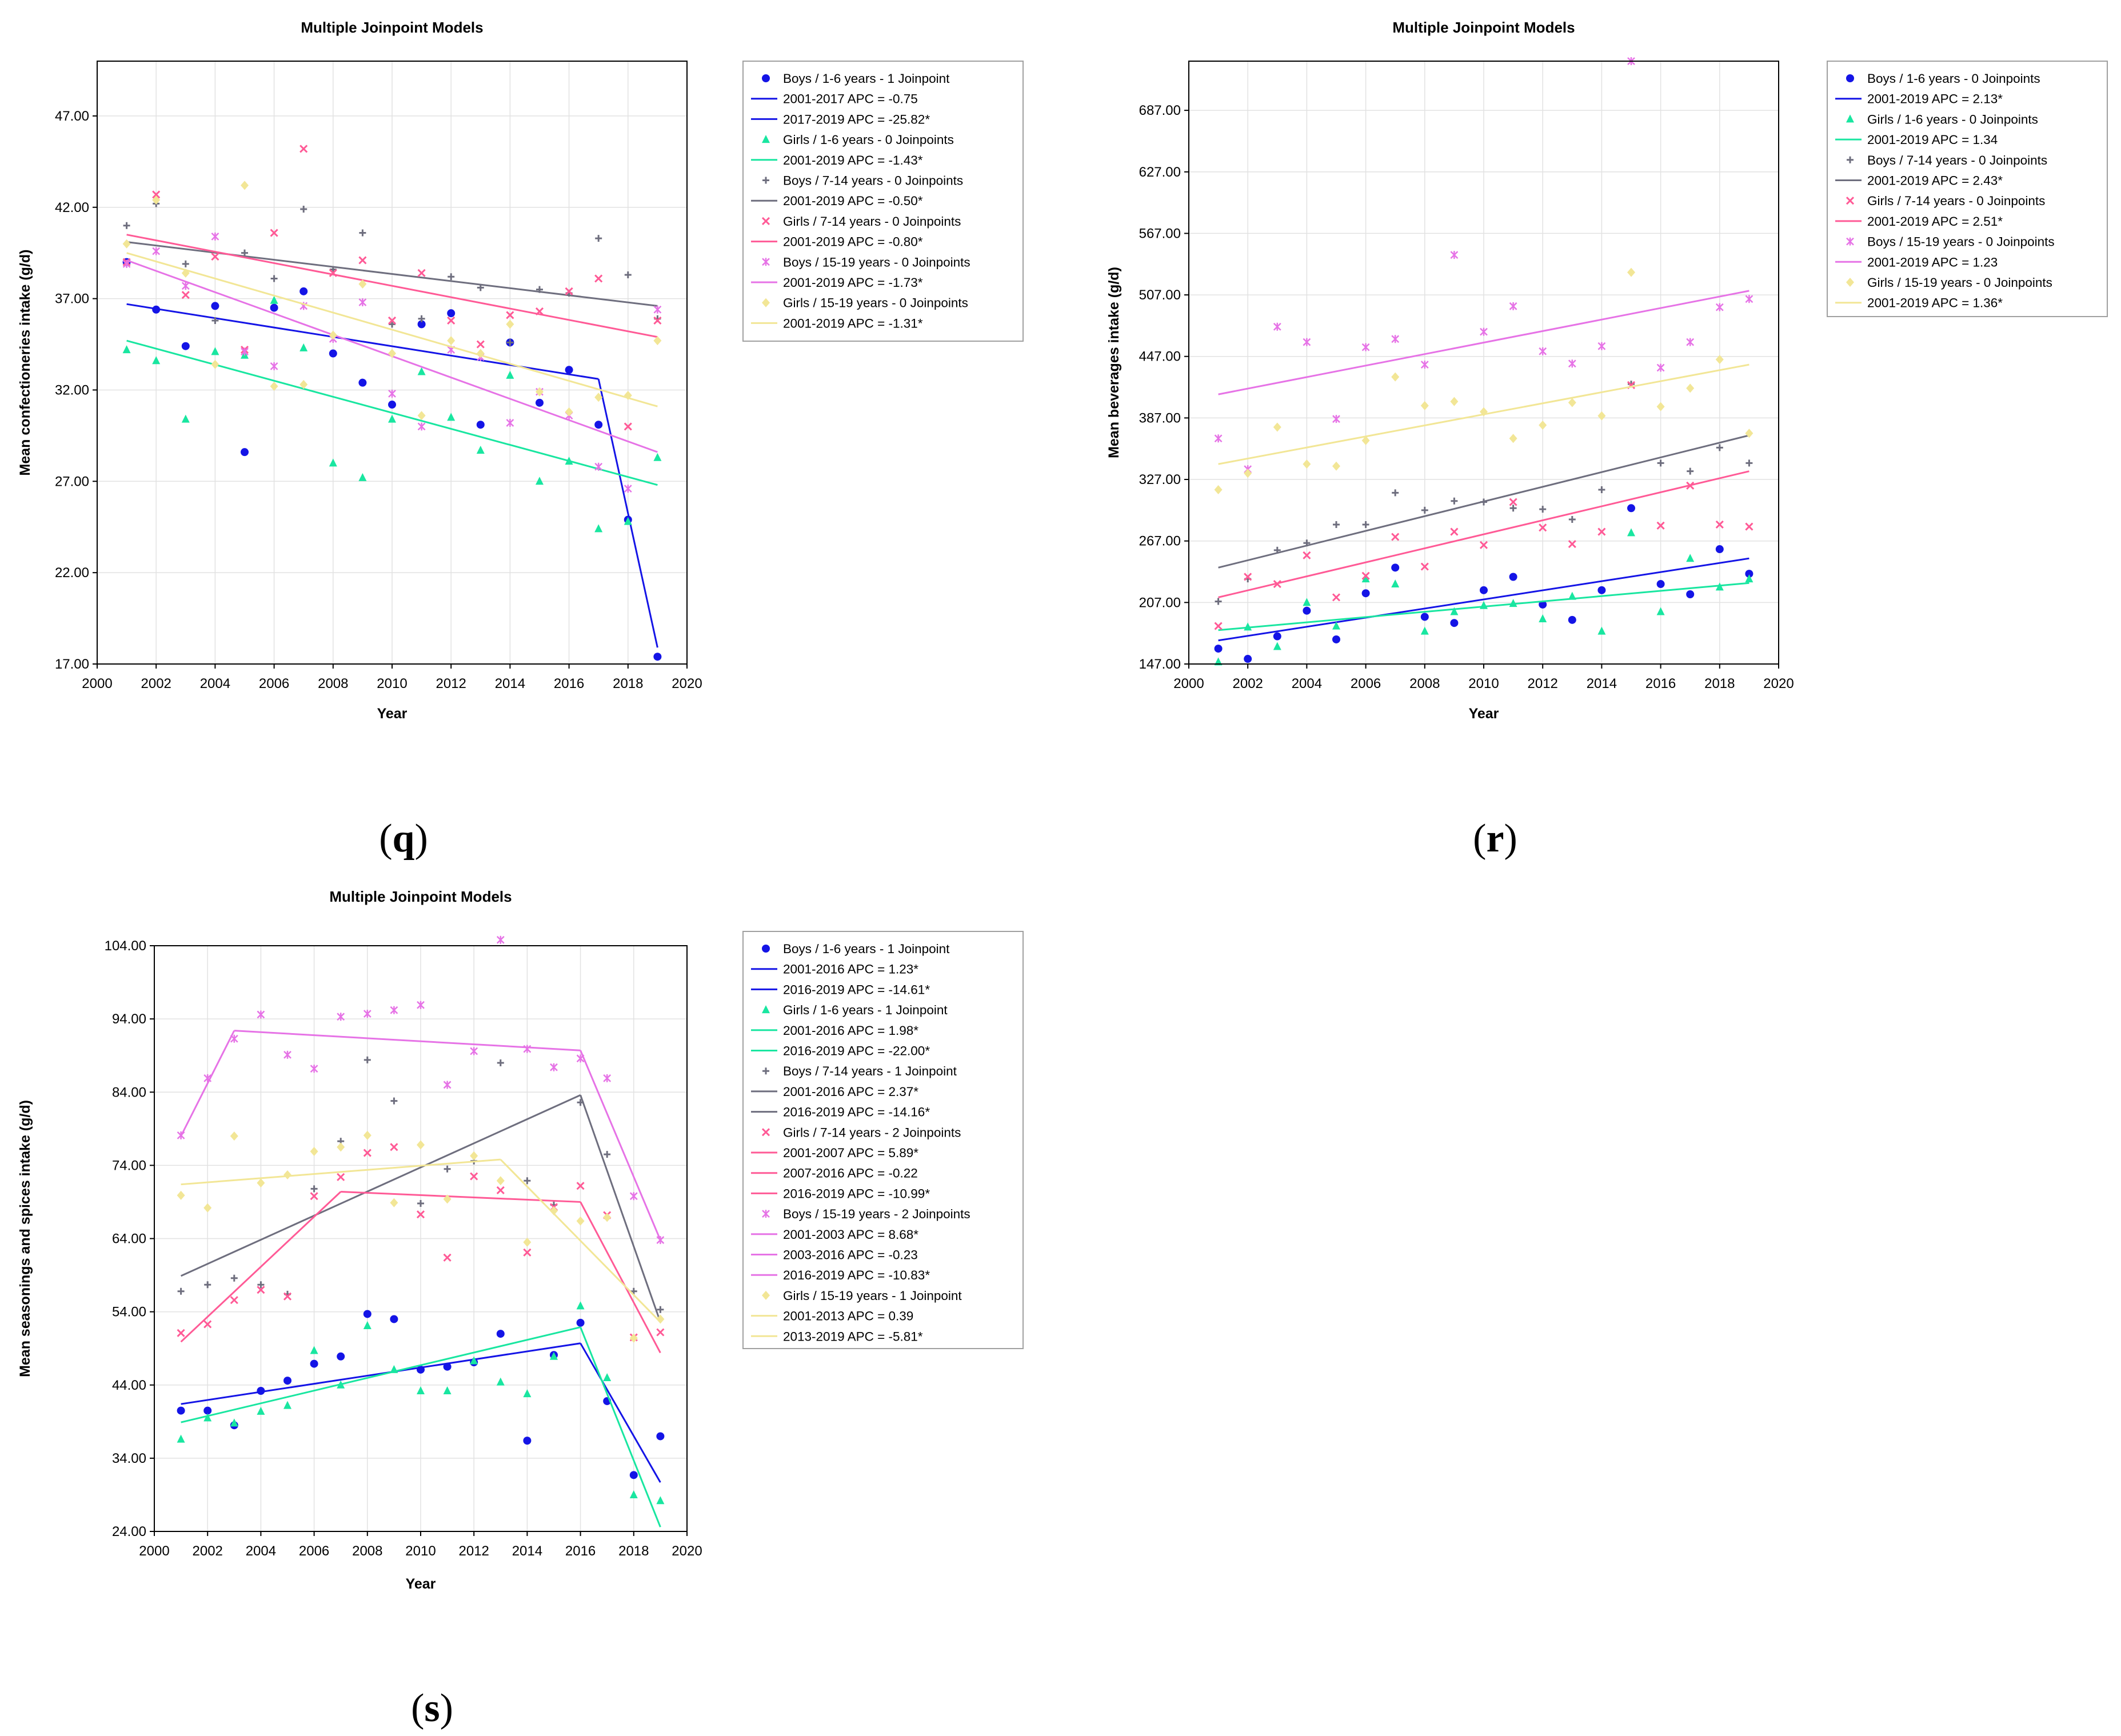 The width and height of the screenshot is (2121, 1736). What do you see at coordinates (1952, 119) in the screenshot?
I see `legend-label: Girls / 1-6 years - 0 Joinpoints` at bounding box center [1952, 119].